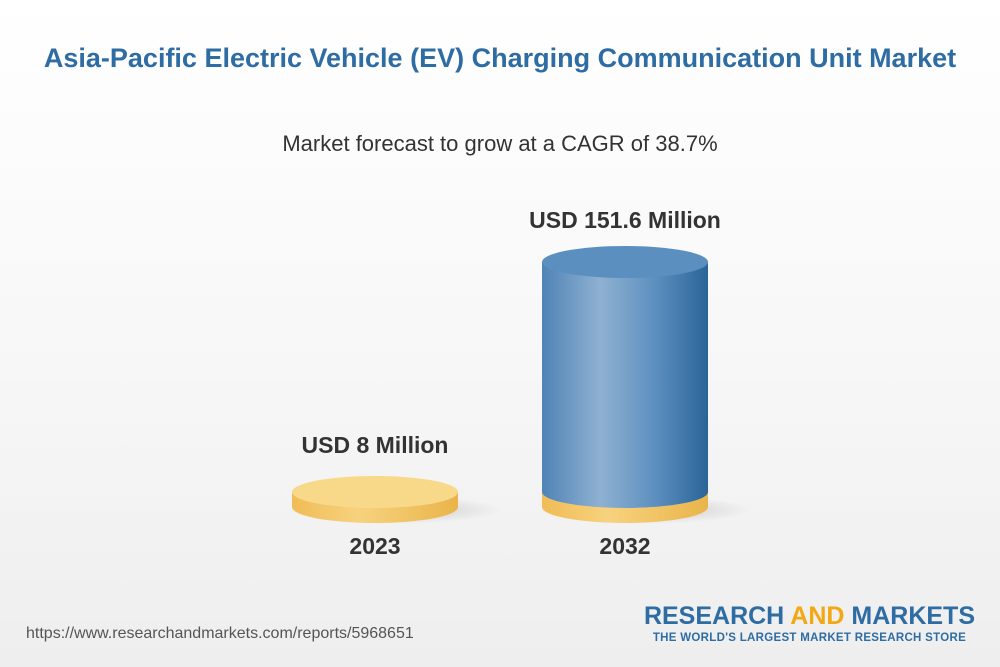 This screenshot has width=1000, height=667. I want to click on category-label-2023: 2023, so click(374, 546).